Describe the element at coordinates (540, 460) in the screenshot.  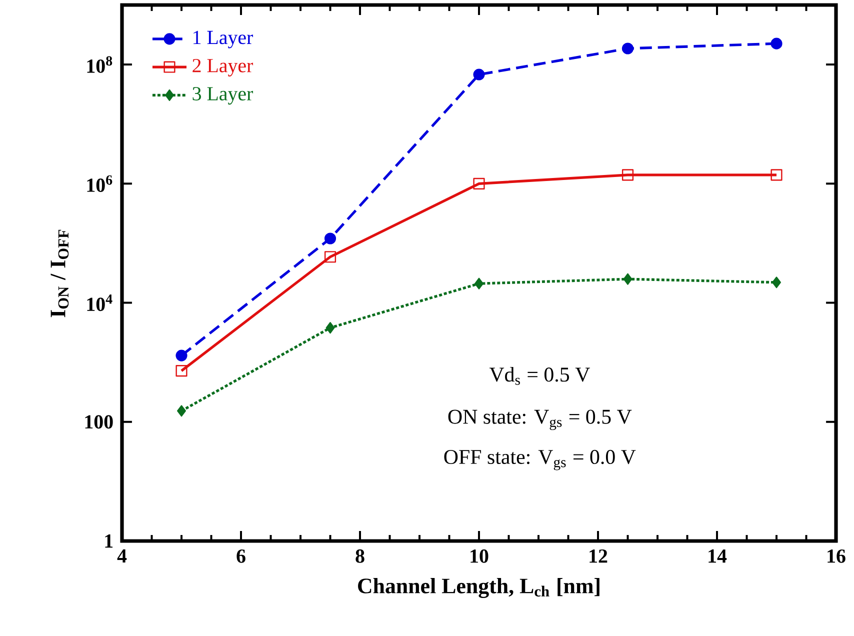
I see `annotation: OFF state: V$_{gs}$ = 0.0 V` at that location.